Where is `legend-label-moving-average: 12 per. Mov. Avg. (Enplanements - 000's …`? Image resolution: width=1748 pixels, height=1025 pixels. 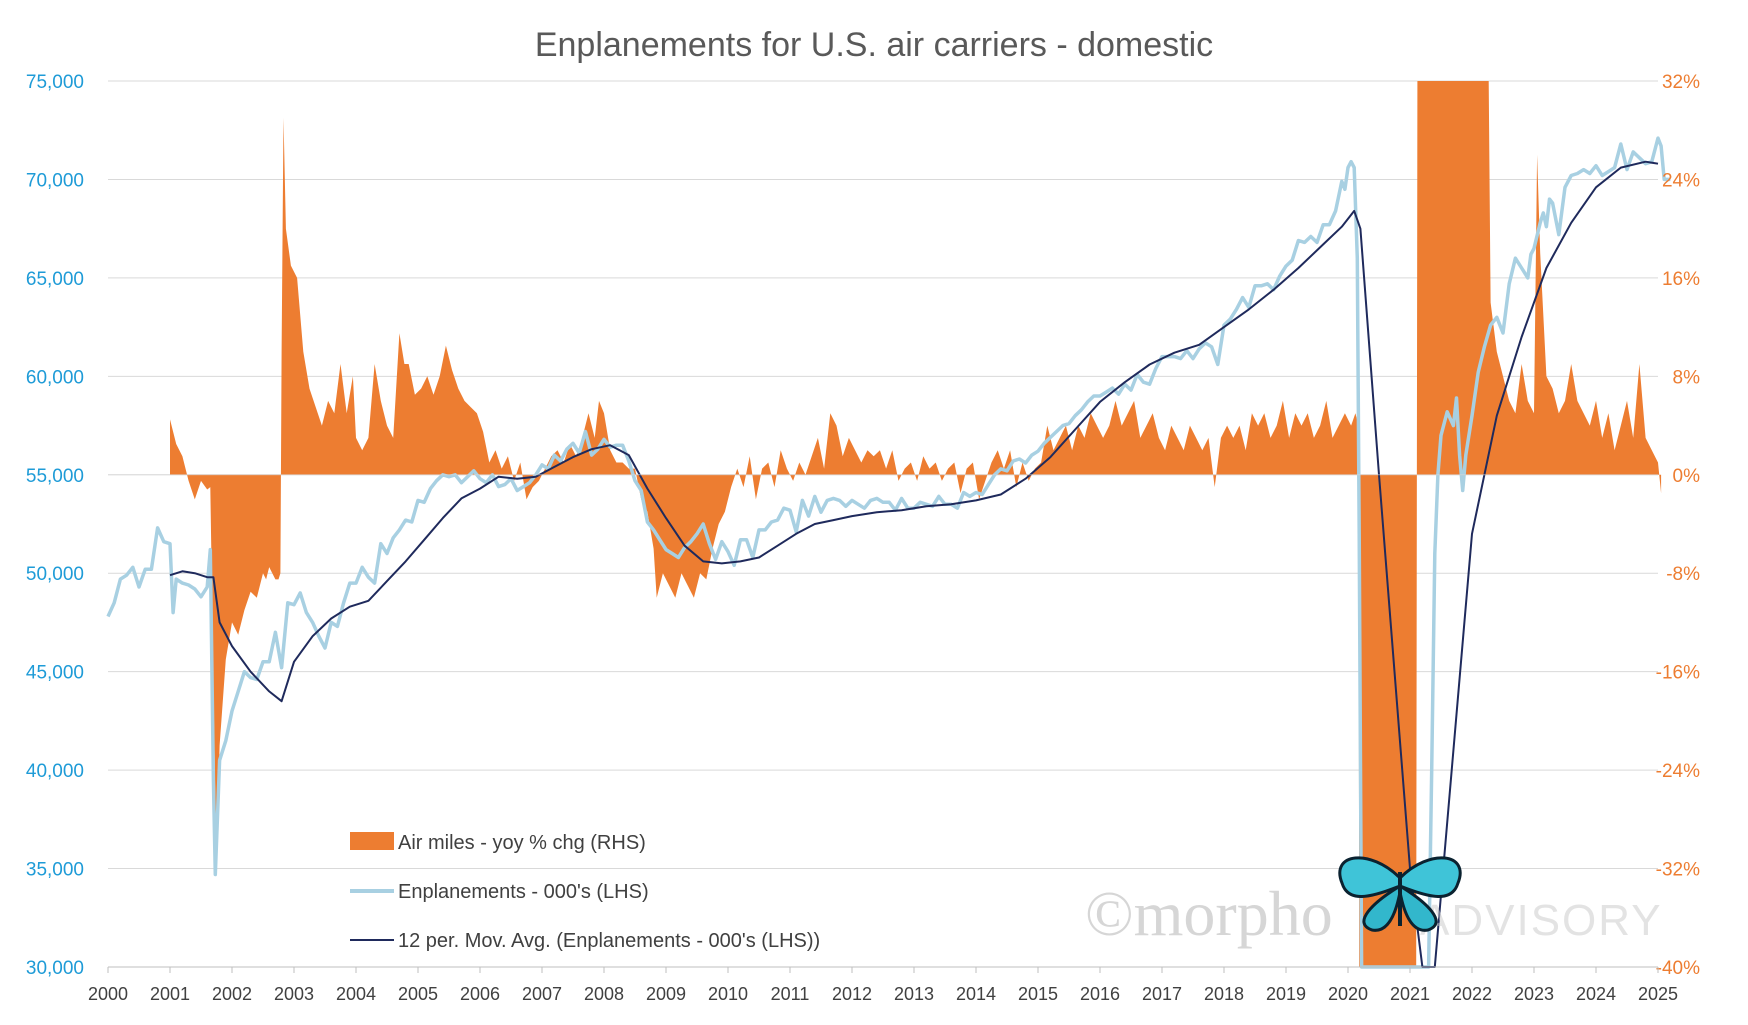
legend-label-moving-average: 12 per. Mov. Avg. (Enplanements - 000's … is located at coordinates (609, 941).